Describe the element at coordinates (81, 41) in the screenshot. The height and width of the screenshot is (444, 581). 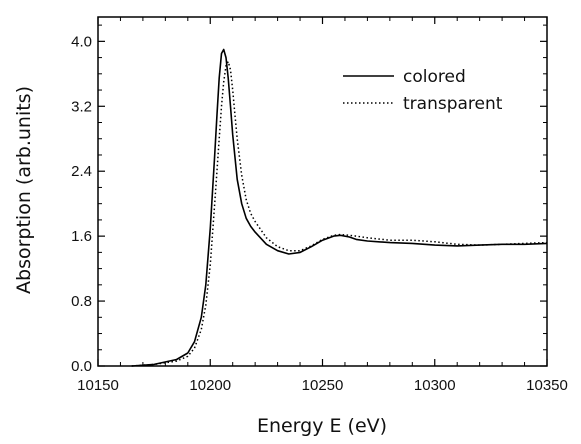
I see `y-tick-label: 4.0` at that location.